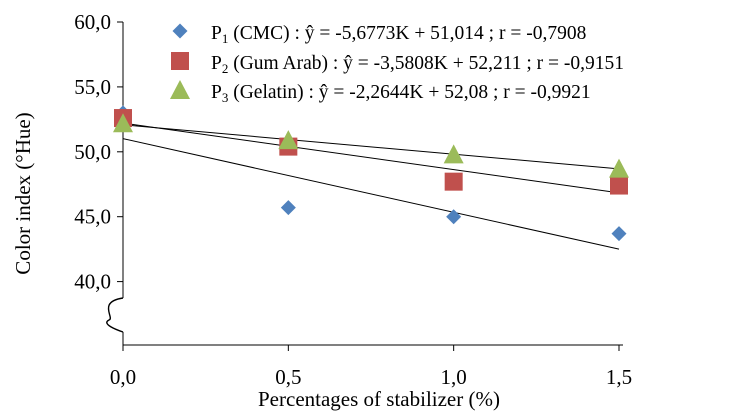 This screenshot has width=745, height=413. Describe the element at coordinates (115, 315) in the screenshot. I see `y-axis-break-icon` at that location.